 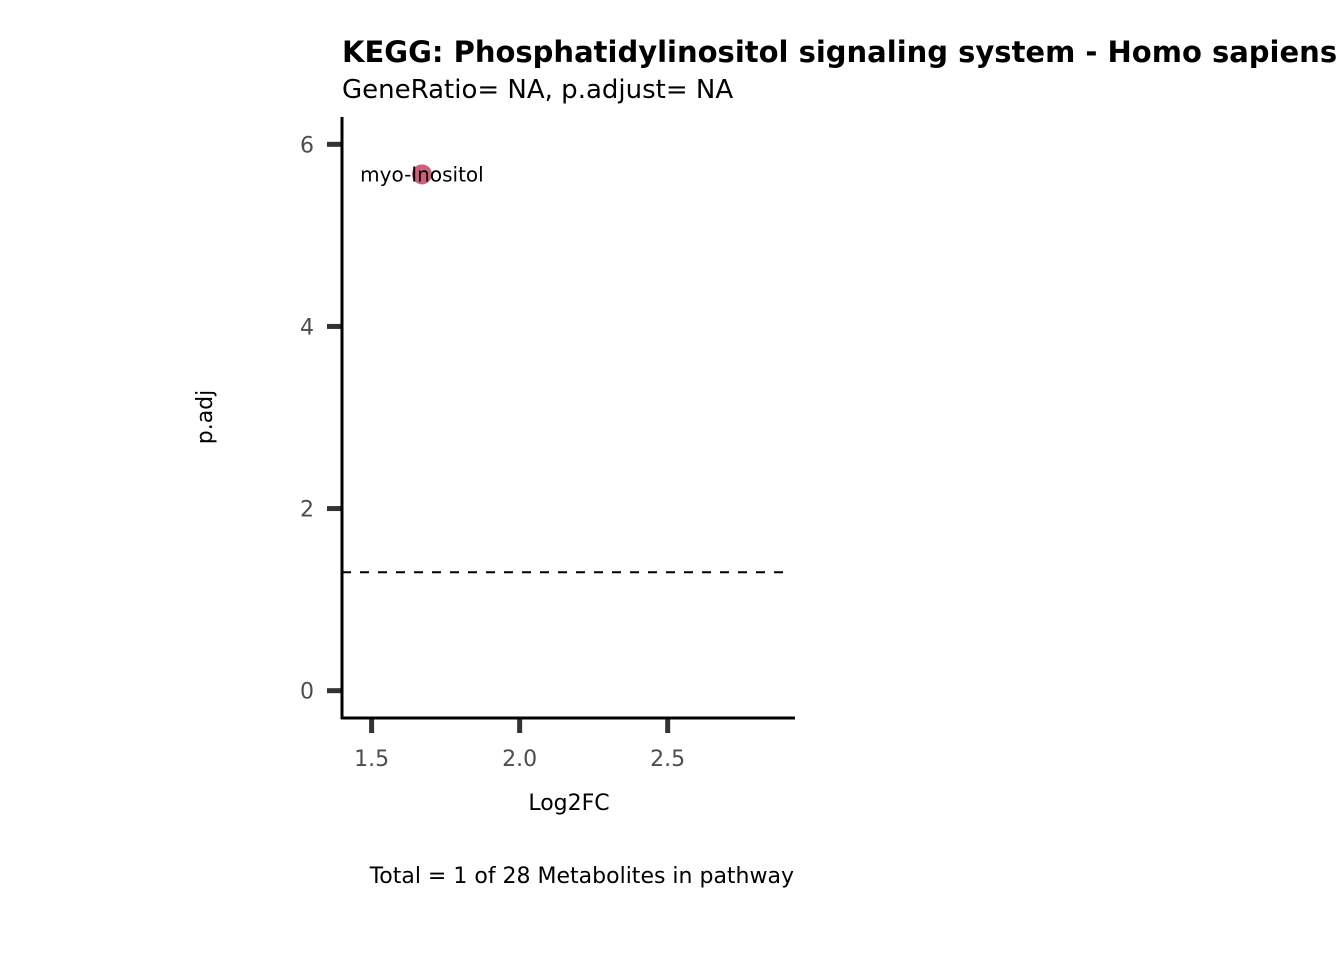 I want to click on data-point, so click(x=421, y=174).